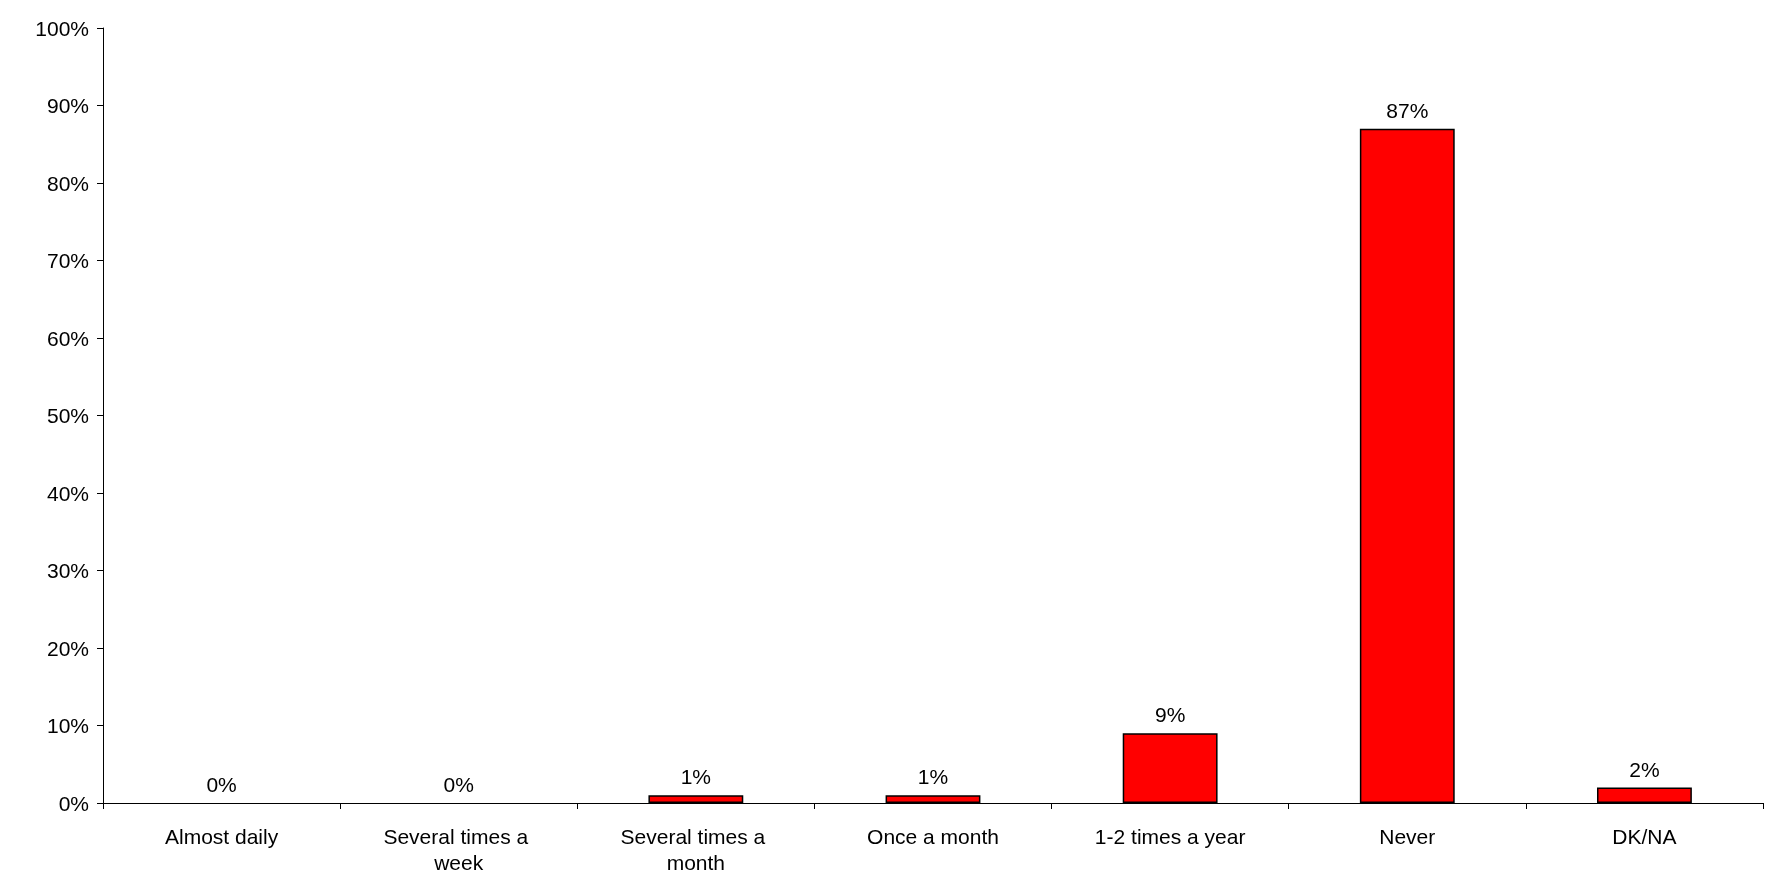 The height and width of the screenshot is (893, 1781). Describe the element at coordinates (933, 836) in the screenshot. I see `x-tick-label: Once a month` at that location.